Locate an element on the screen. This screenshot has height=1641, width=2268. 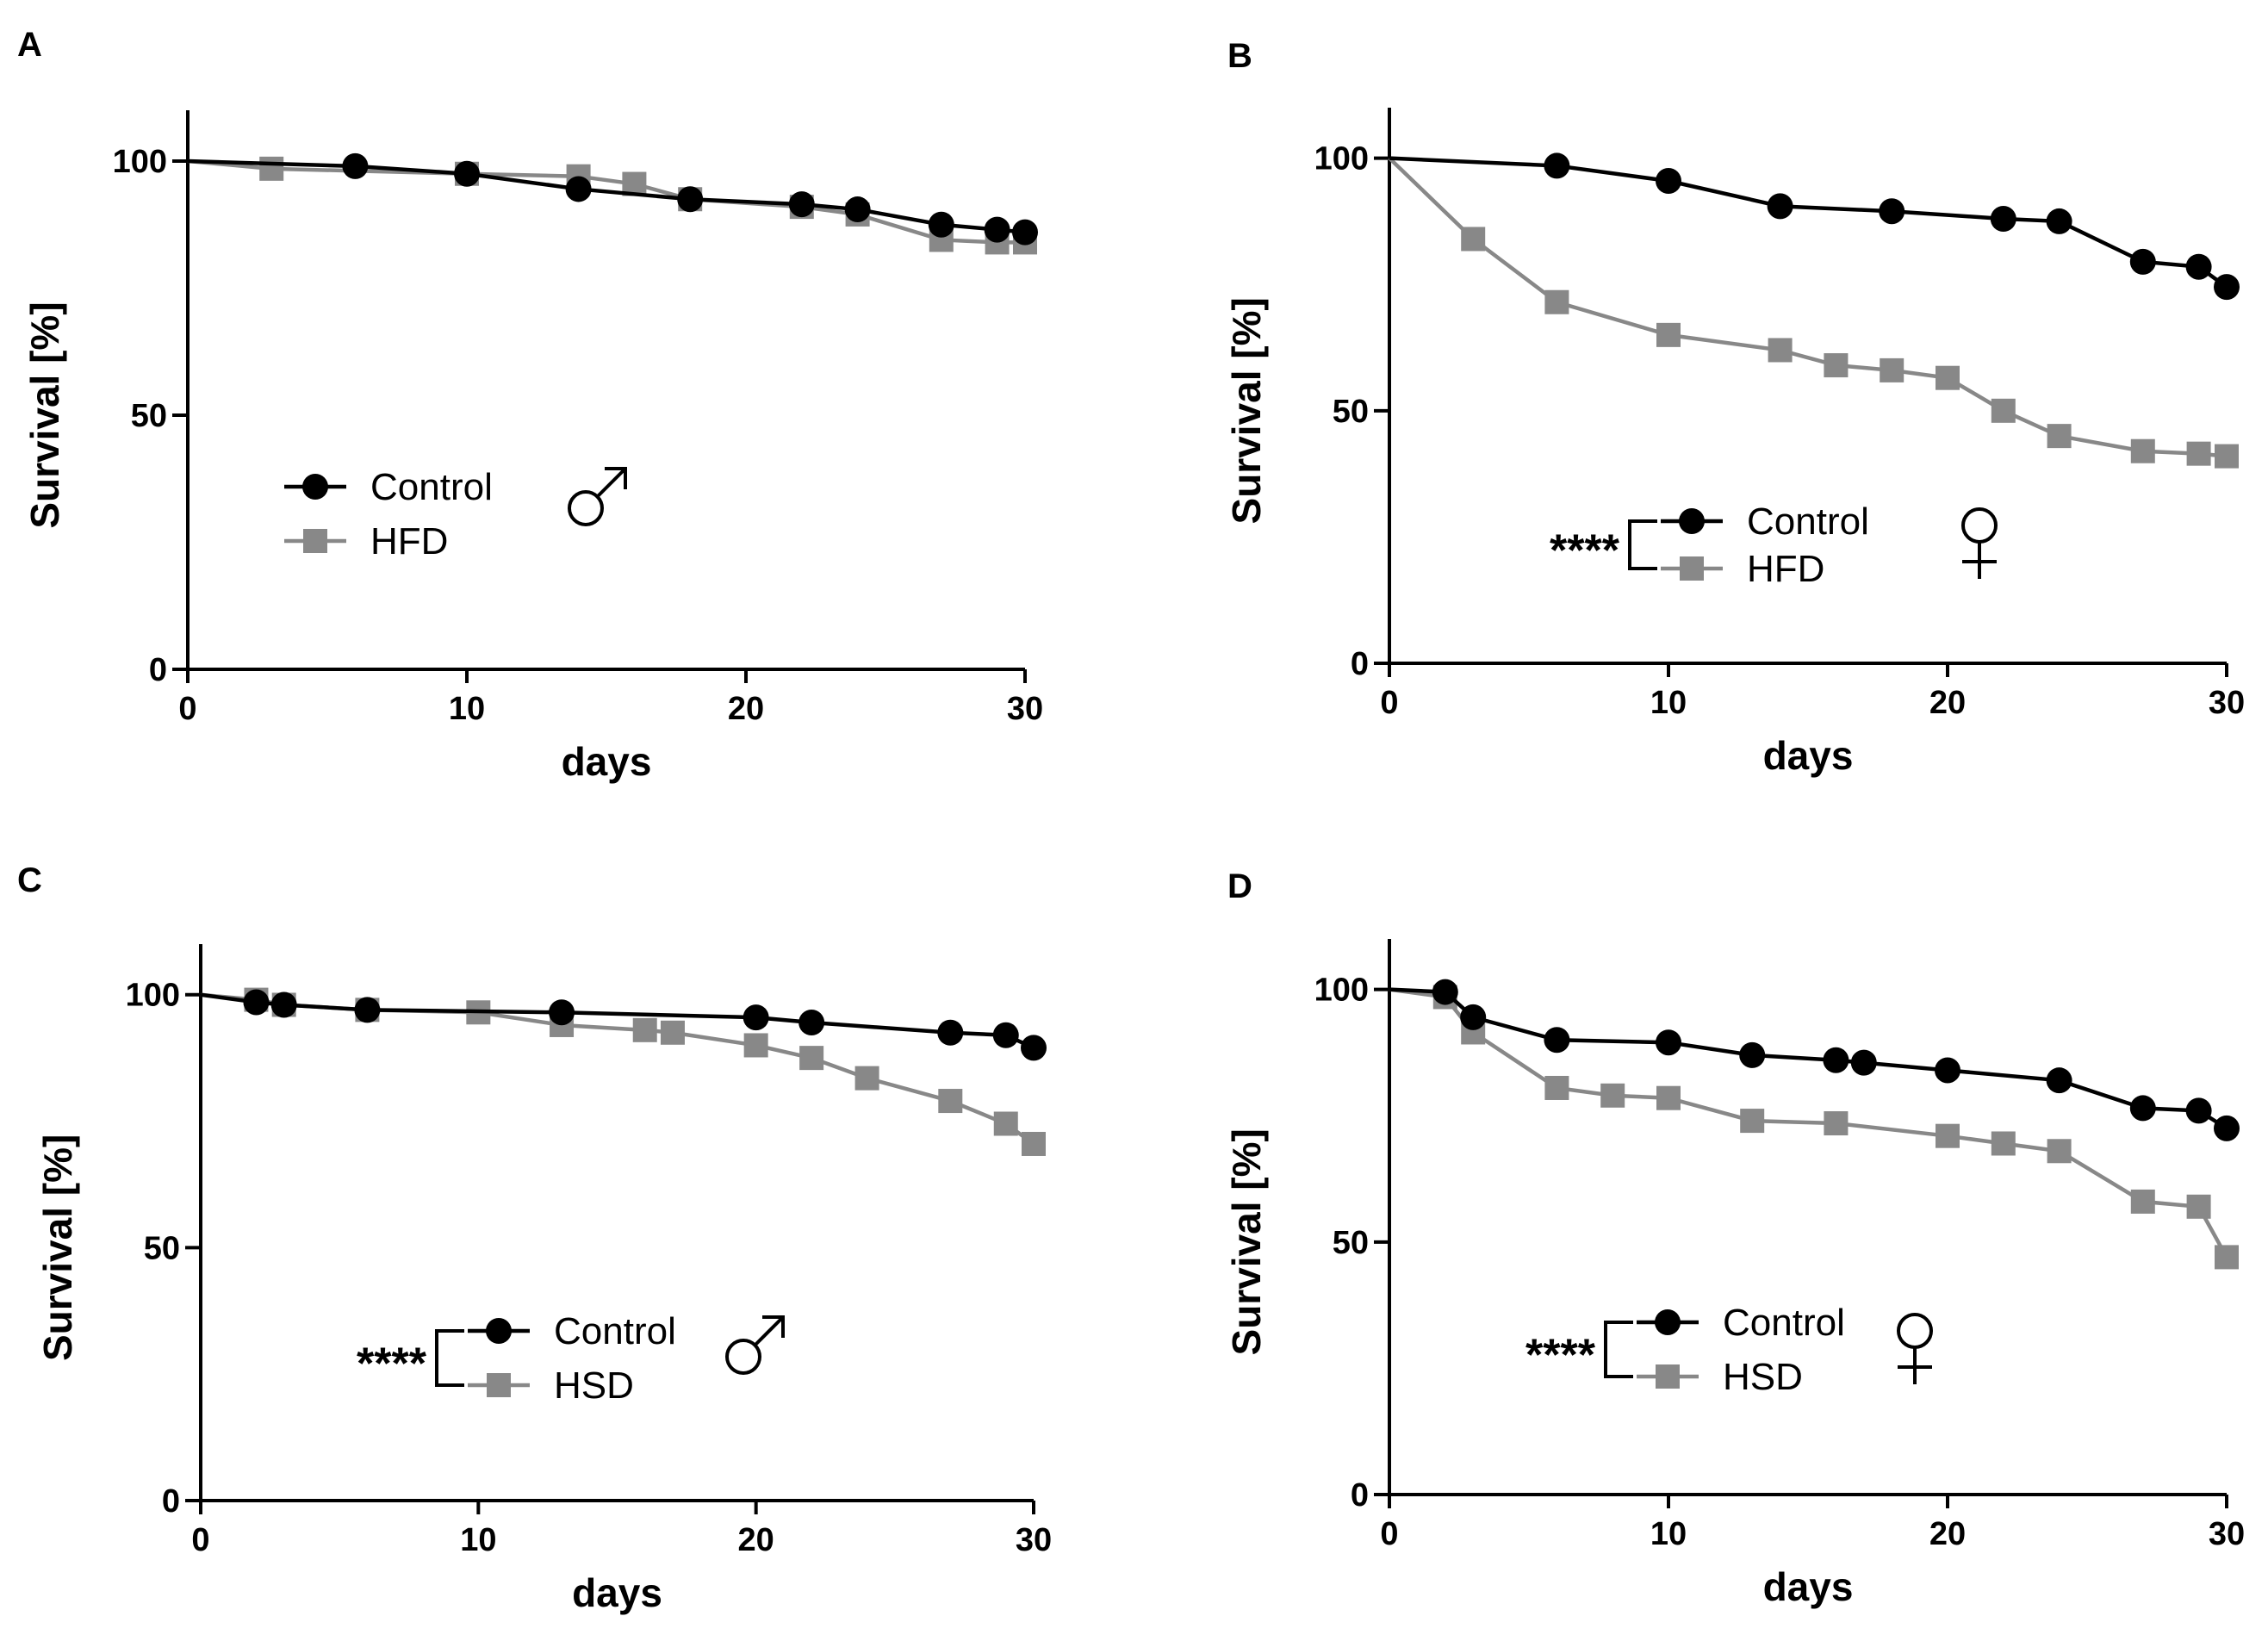
panel-letter: A is located at coordinates (29, 45).